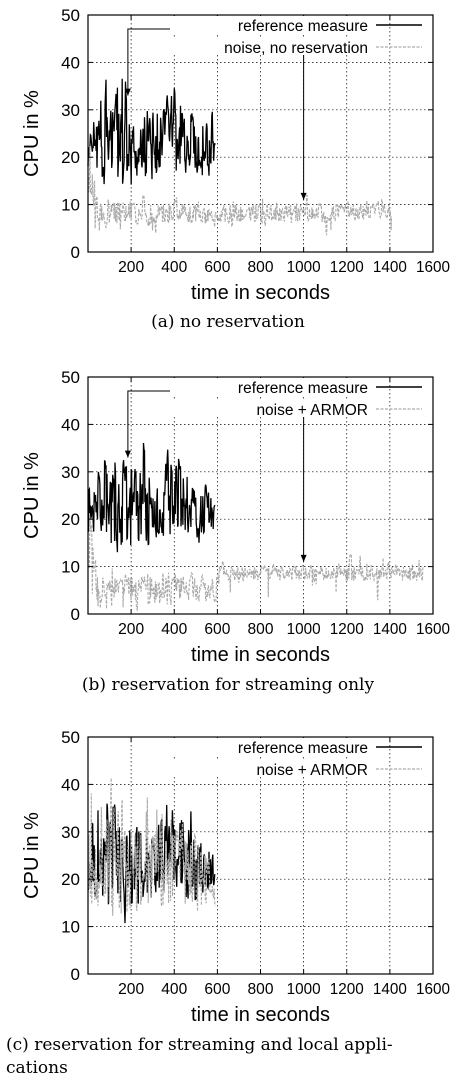 This screenshot has width=456, height=1083. What do you see at coordinates (228, 685) in the screenshot?
I see `caption-b: (b) reservation for streaming only` at bounding box center [228, 685].